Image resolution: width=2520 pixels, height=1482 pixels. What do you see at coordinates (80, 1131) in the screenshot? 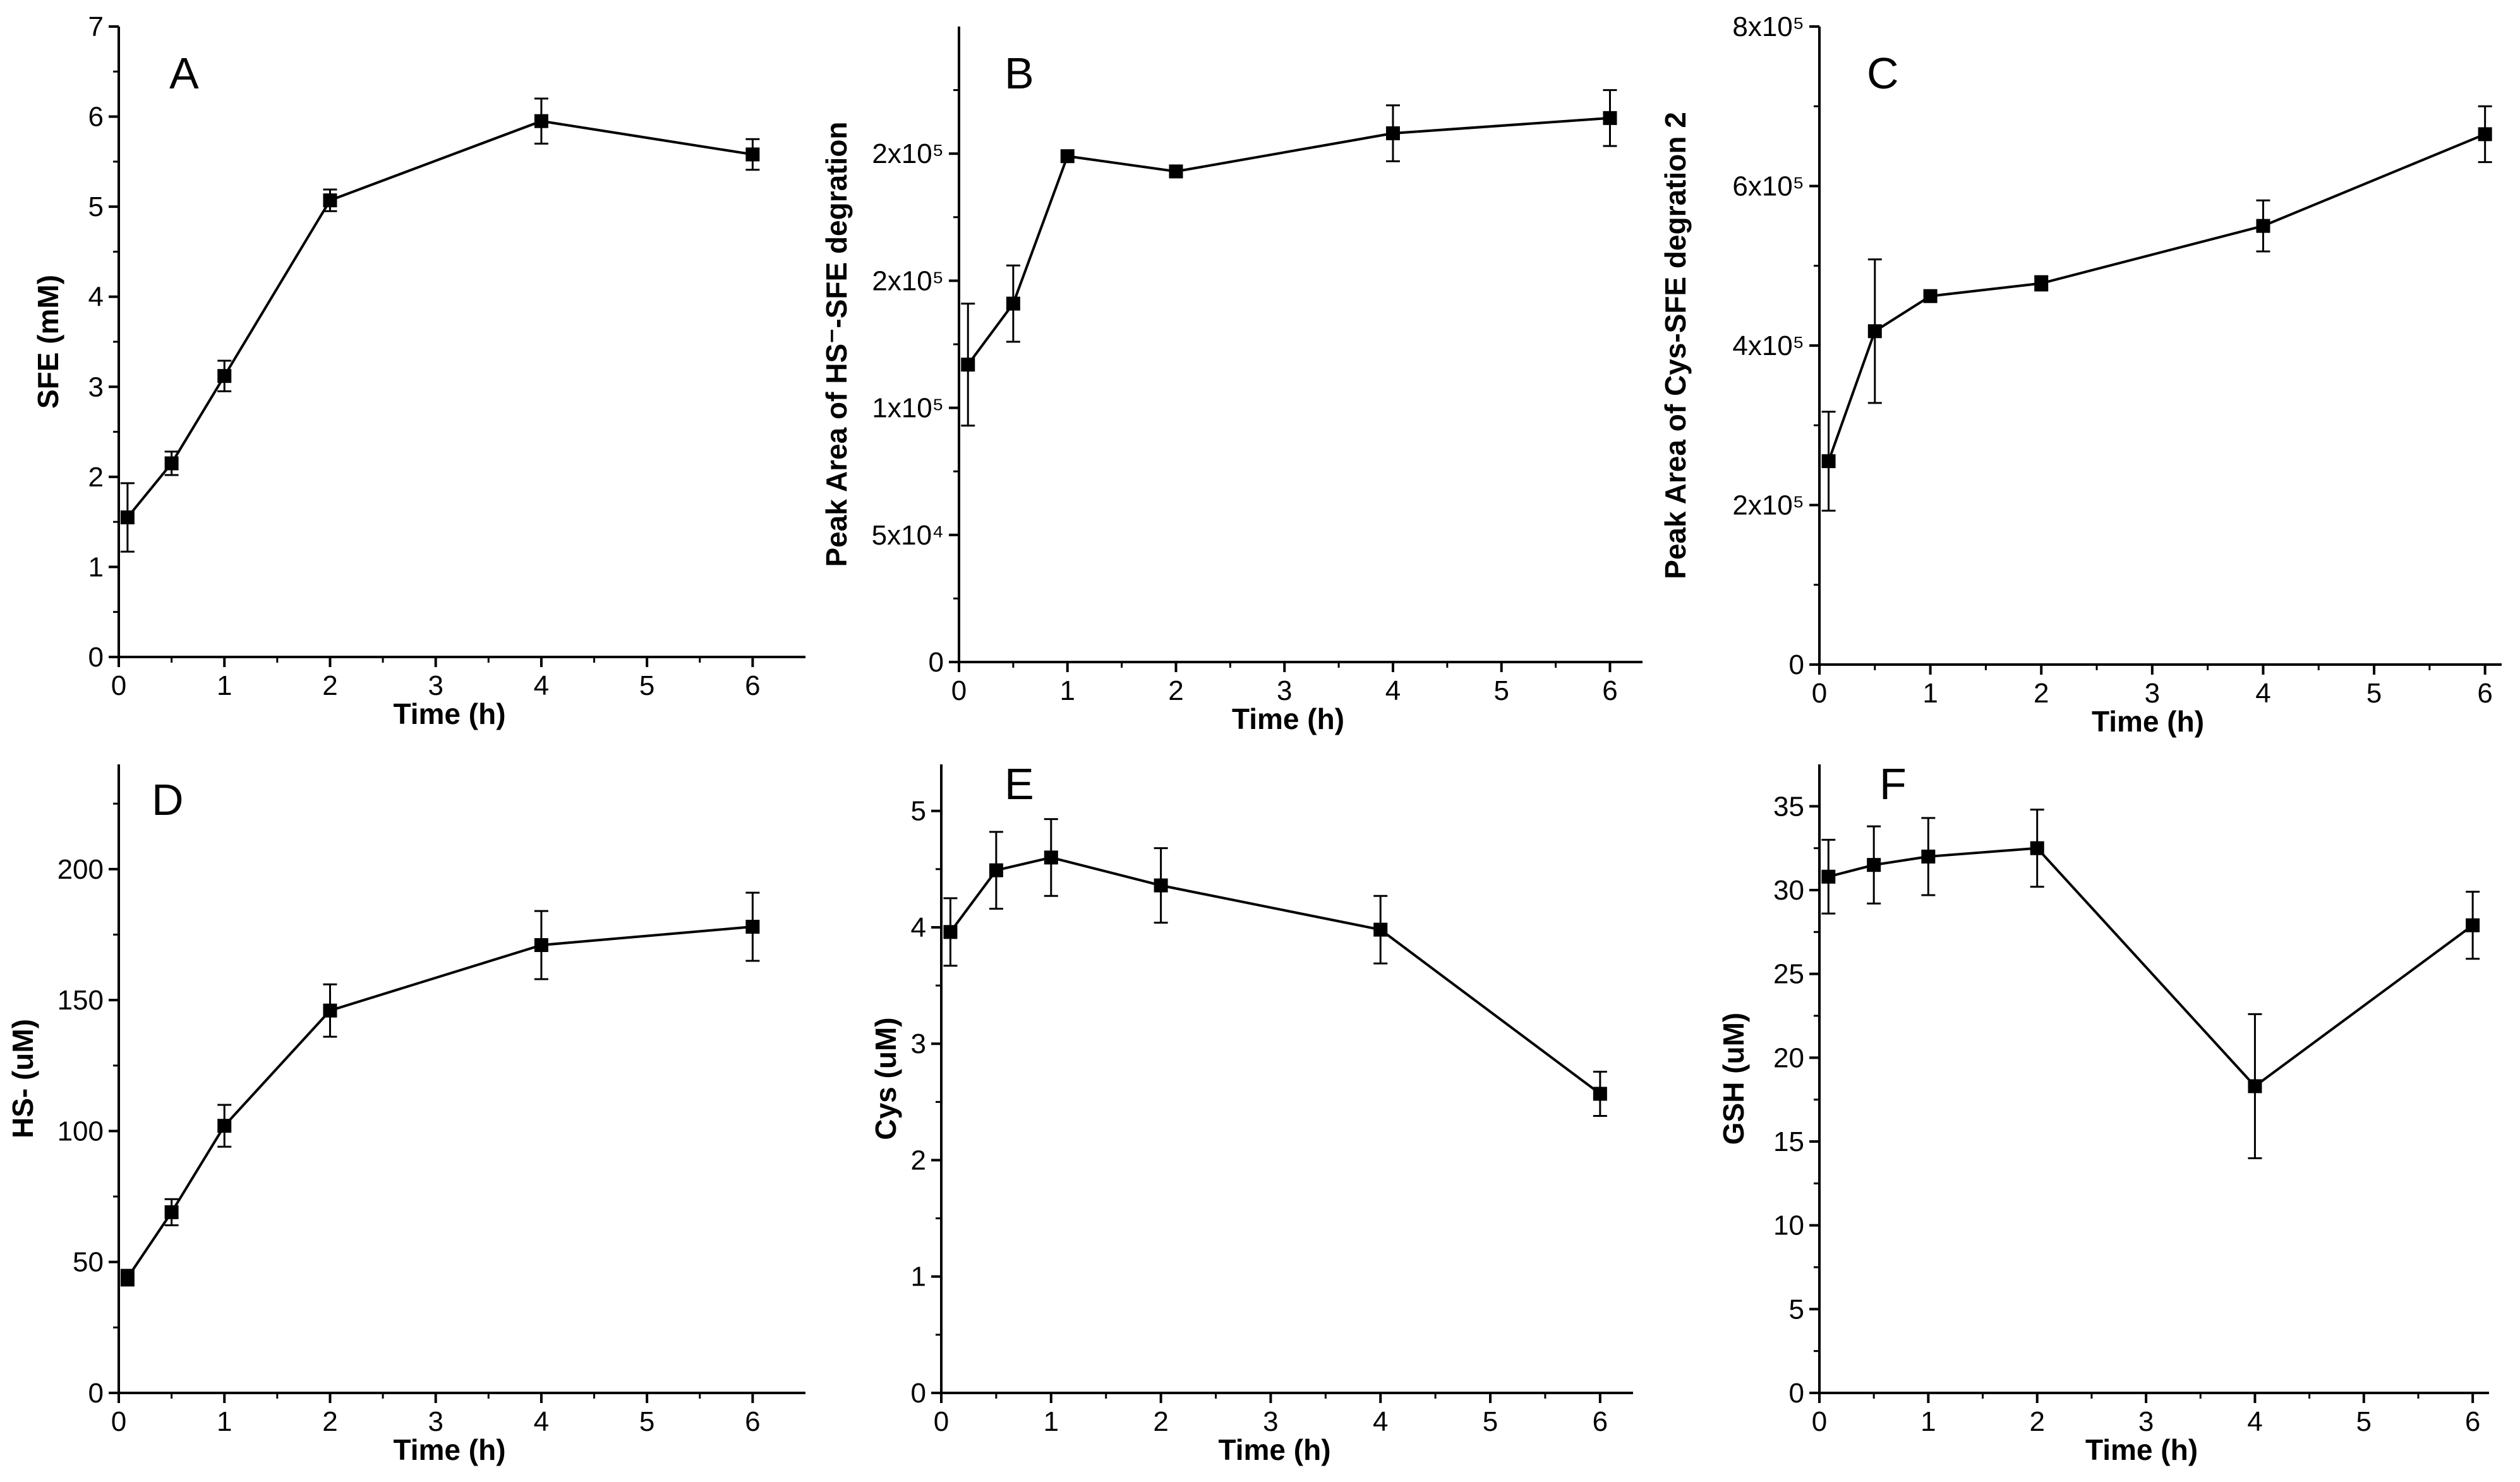
I see `y-tick-label: 100` at bounding box center [80, 1131].